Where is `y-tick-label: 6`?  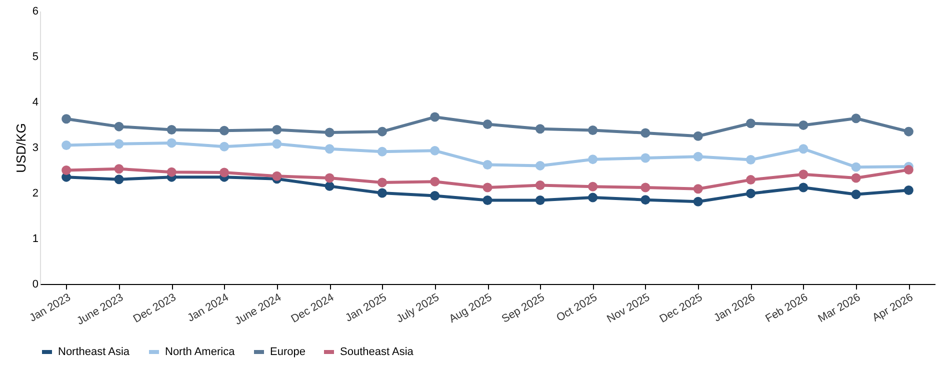
y-tick-label: 6 is located at coordinates (35, 12).